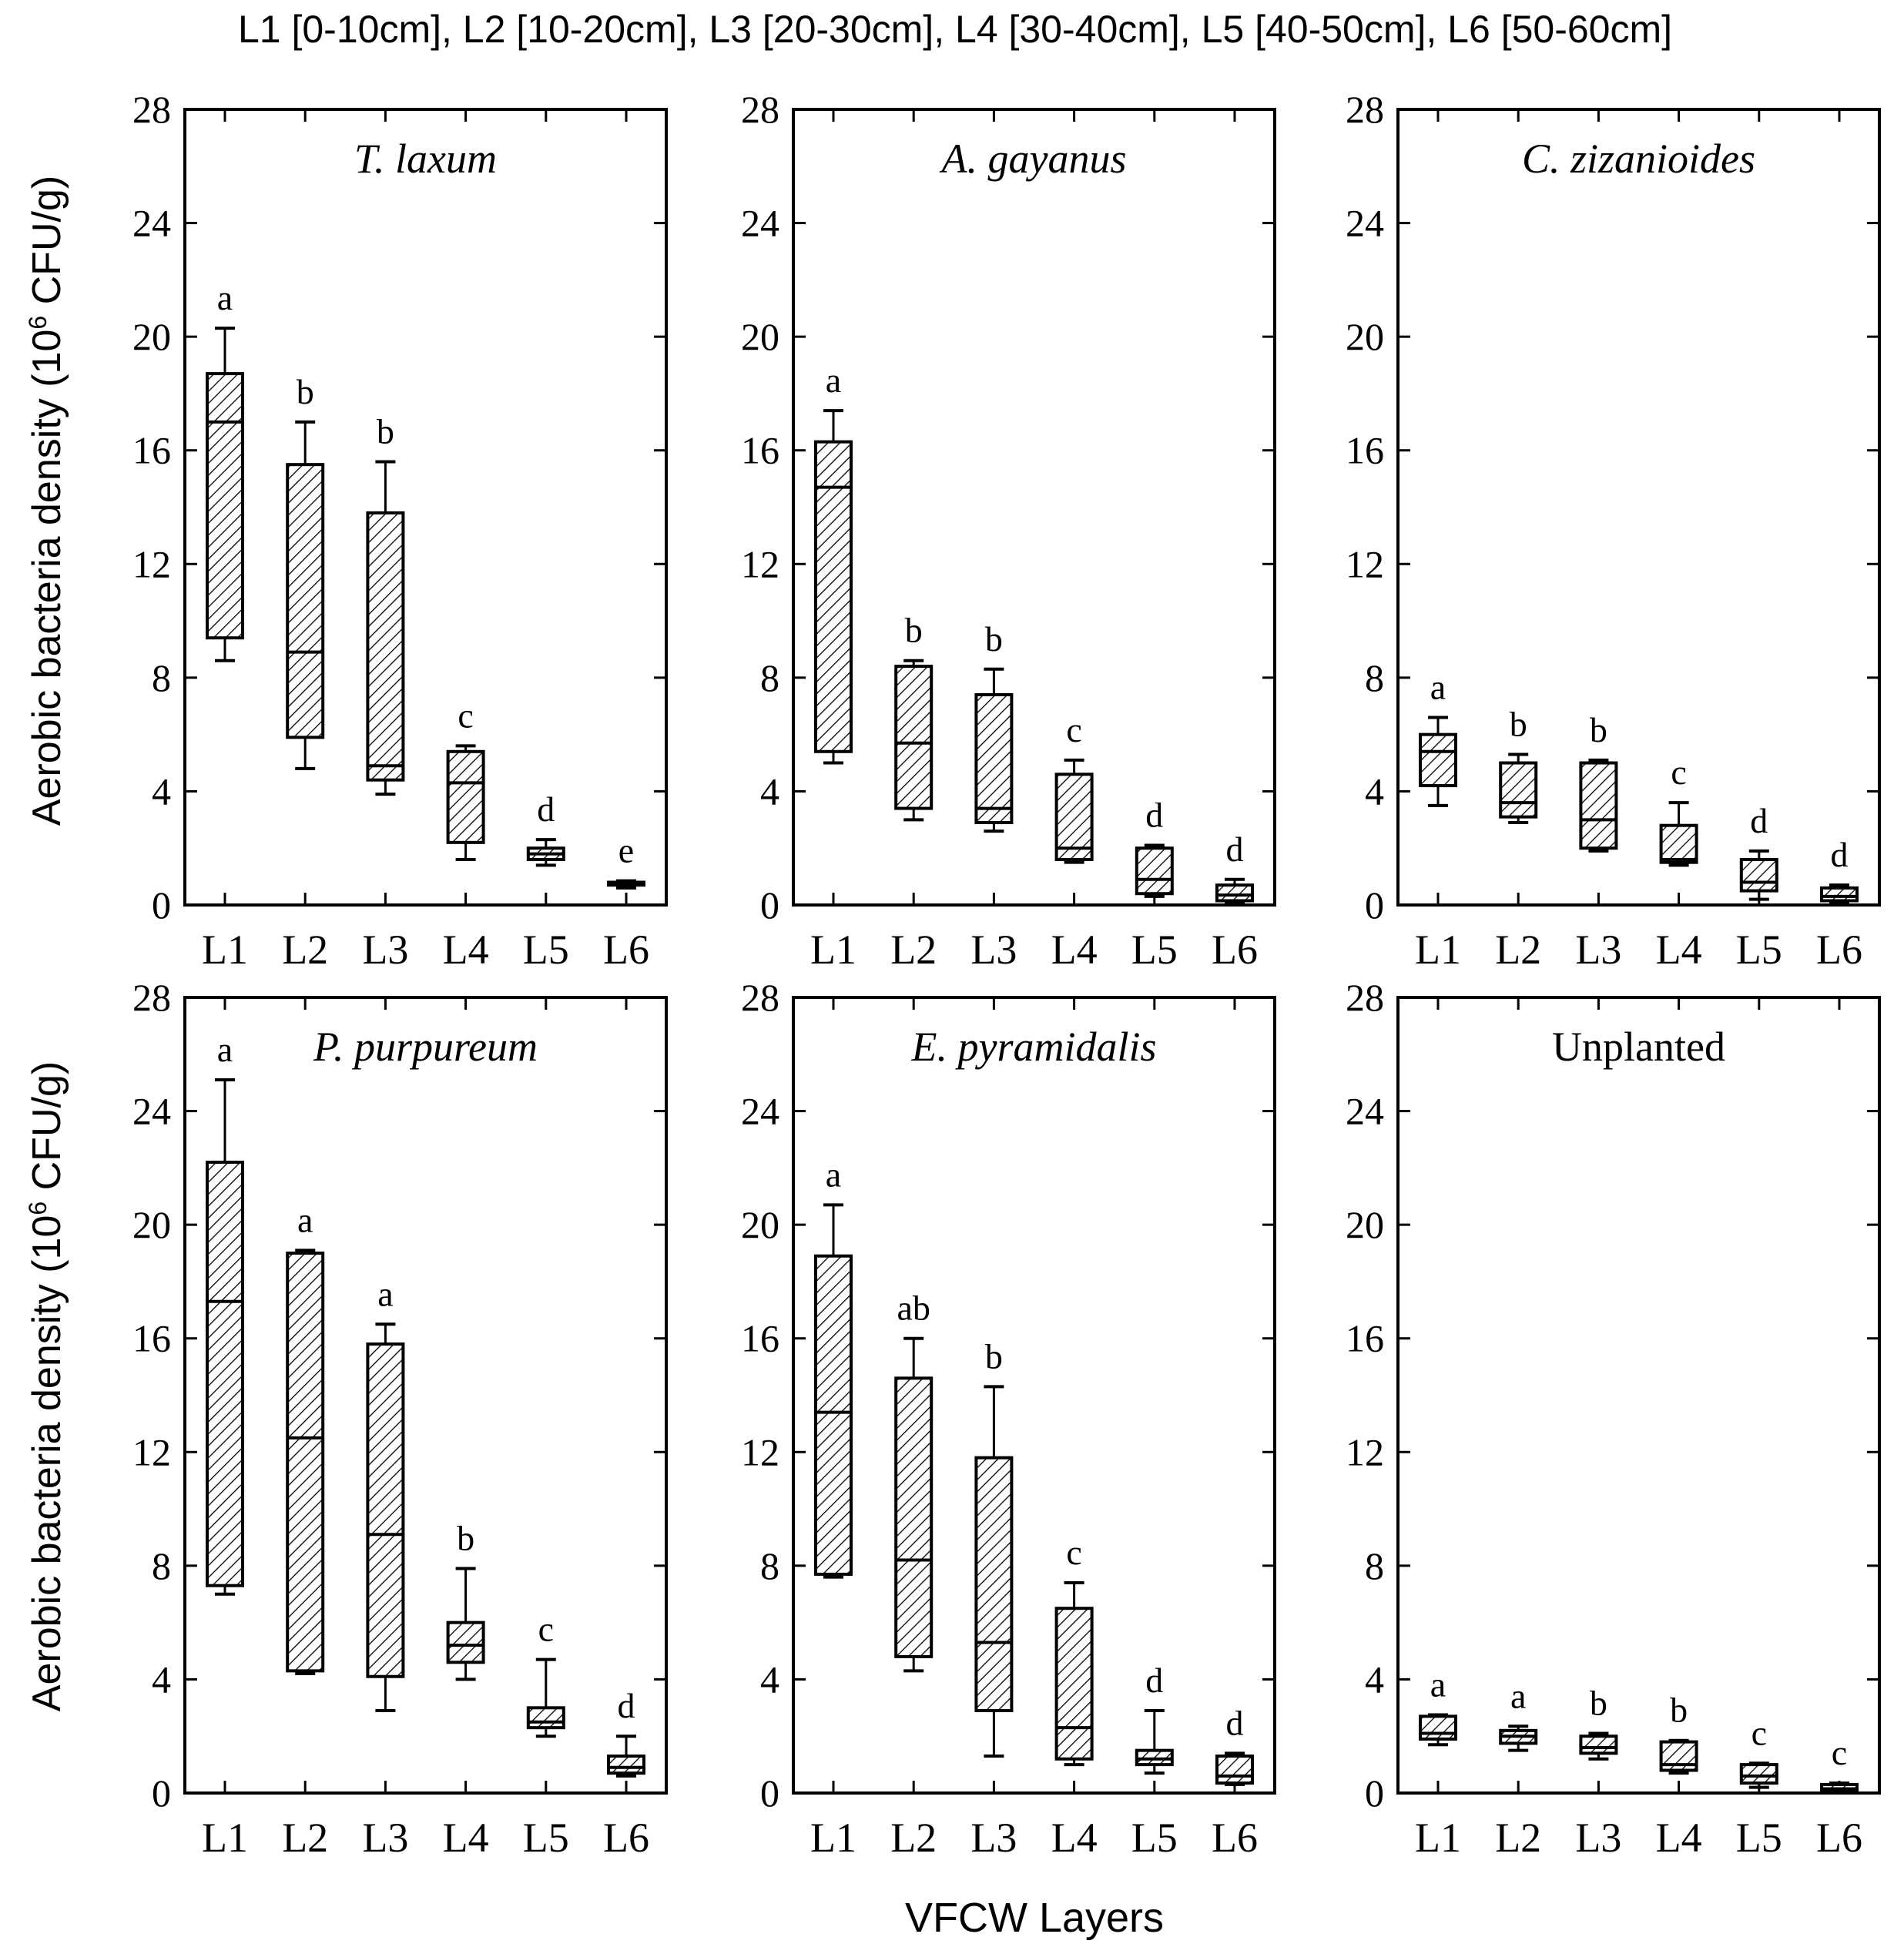  What do you see at coordinates (385, 431) in the screenshot?
I see `significance-letter: b` at bounding box center [385, 431].